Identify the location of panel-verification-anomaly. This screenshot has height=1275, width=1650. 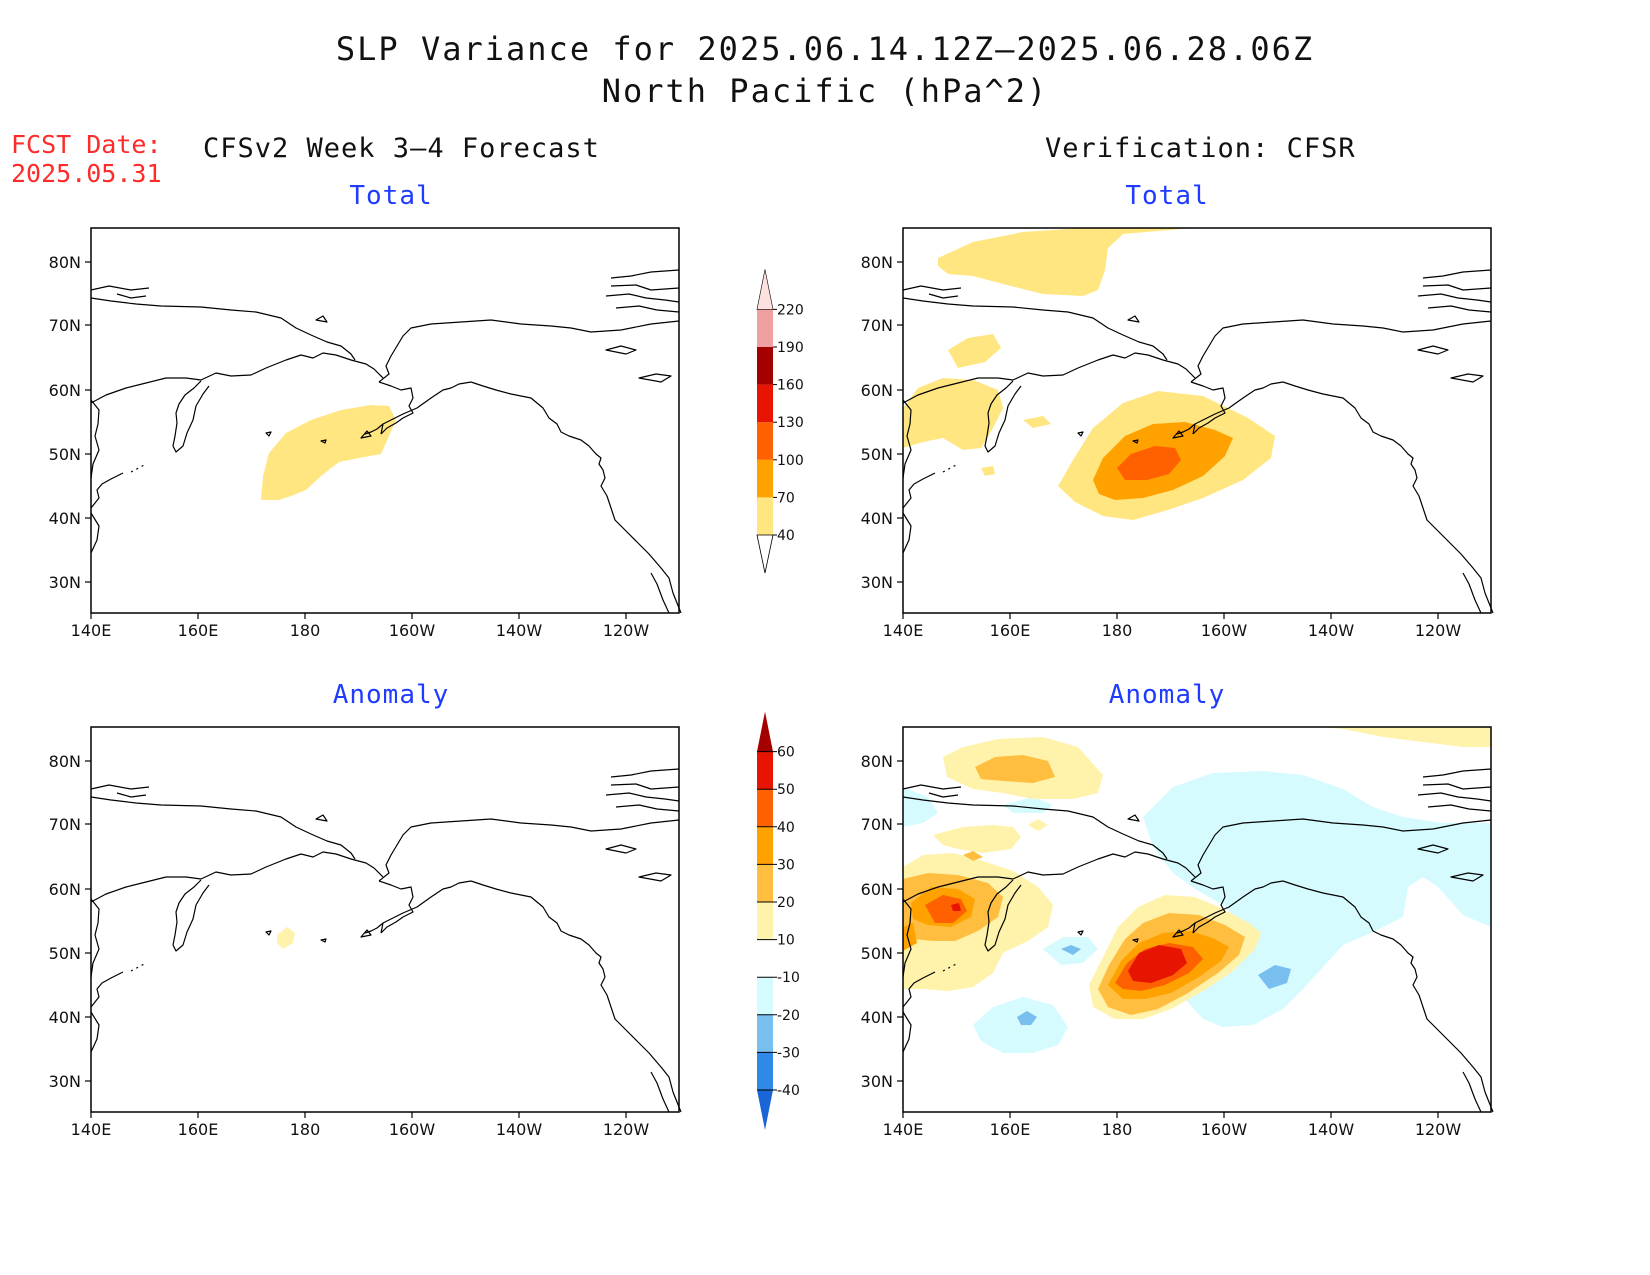
(1195, 922).